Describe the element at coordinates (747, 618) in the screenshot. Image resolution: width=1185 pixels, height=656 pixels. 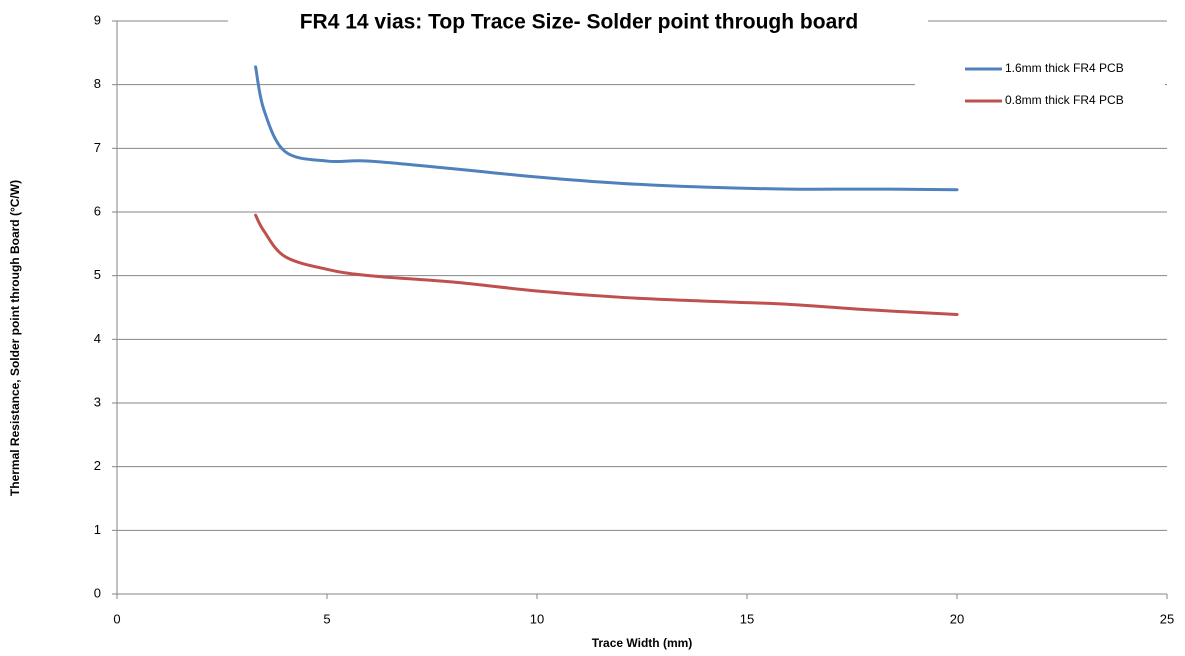
I see `x-tick-label: 15` at that location.